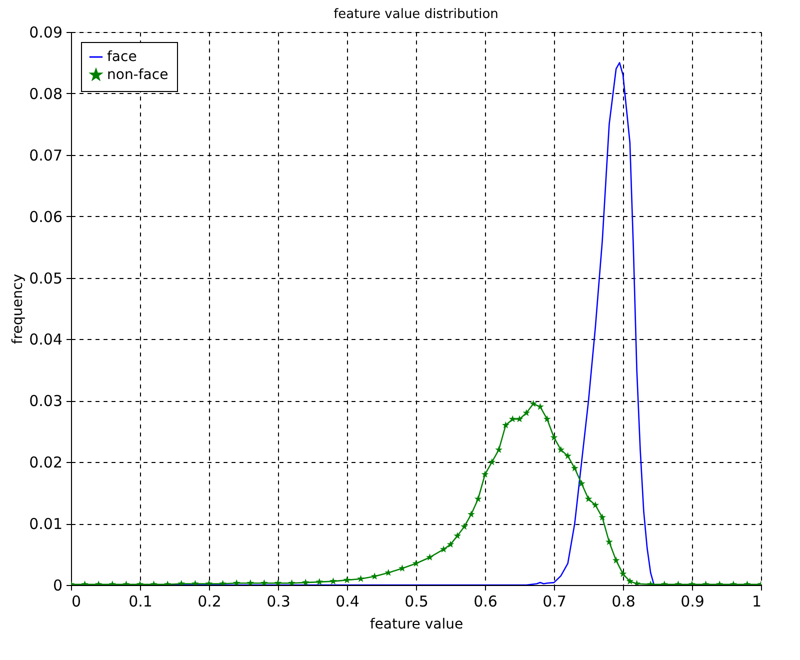 The image size is (800, 660). What do you see at coordinates (416, 14) in the screenshot?
I see `chart-title: feature value distribution` at bounding box center [416, 14].